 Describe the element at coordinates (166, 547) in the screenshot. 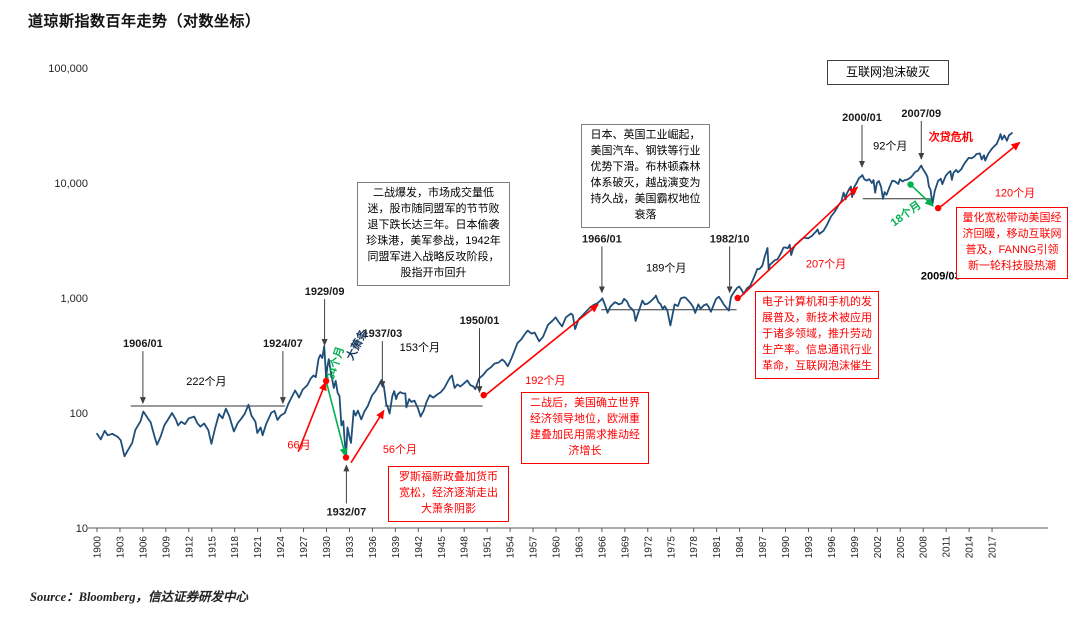

I see `x-axis-label: 1909` at that location.